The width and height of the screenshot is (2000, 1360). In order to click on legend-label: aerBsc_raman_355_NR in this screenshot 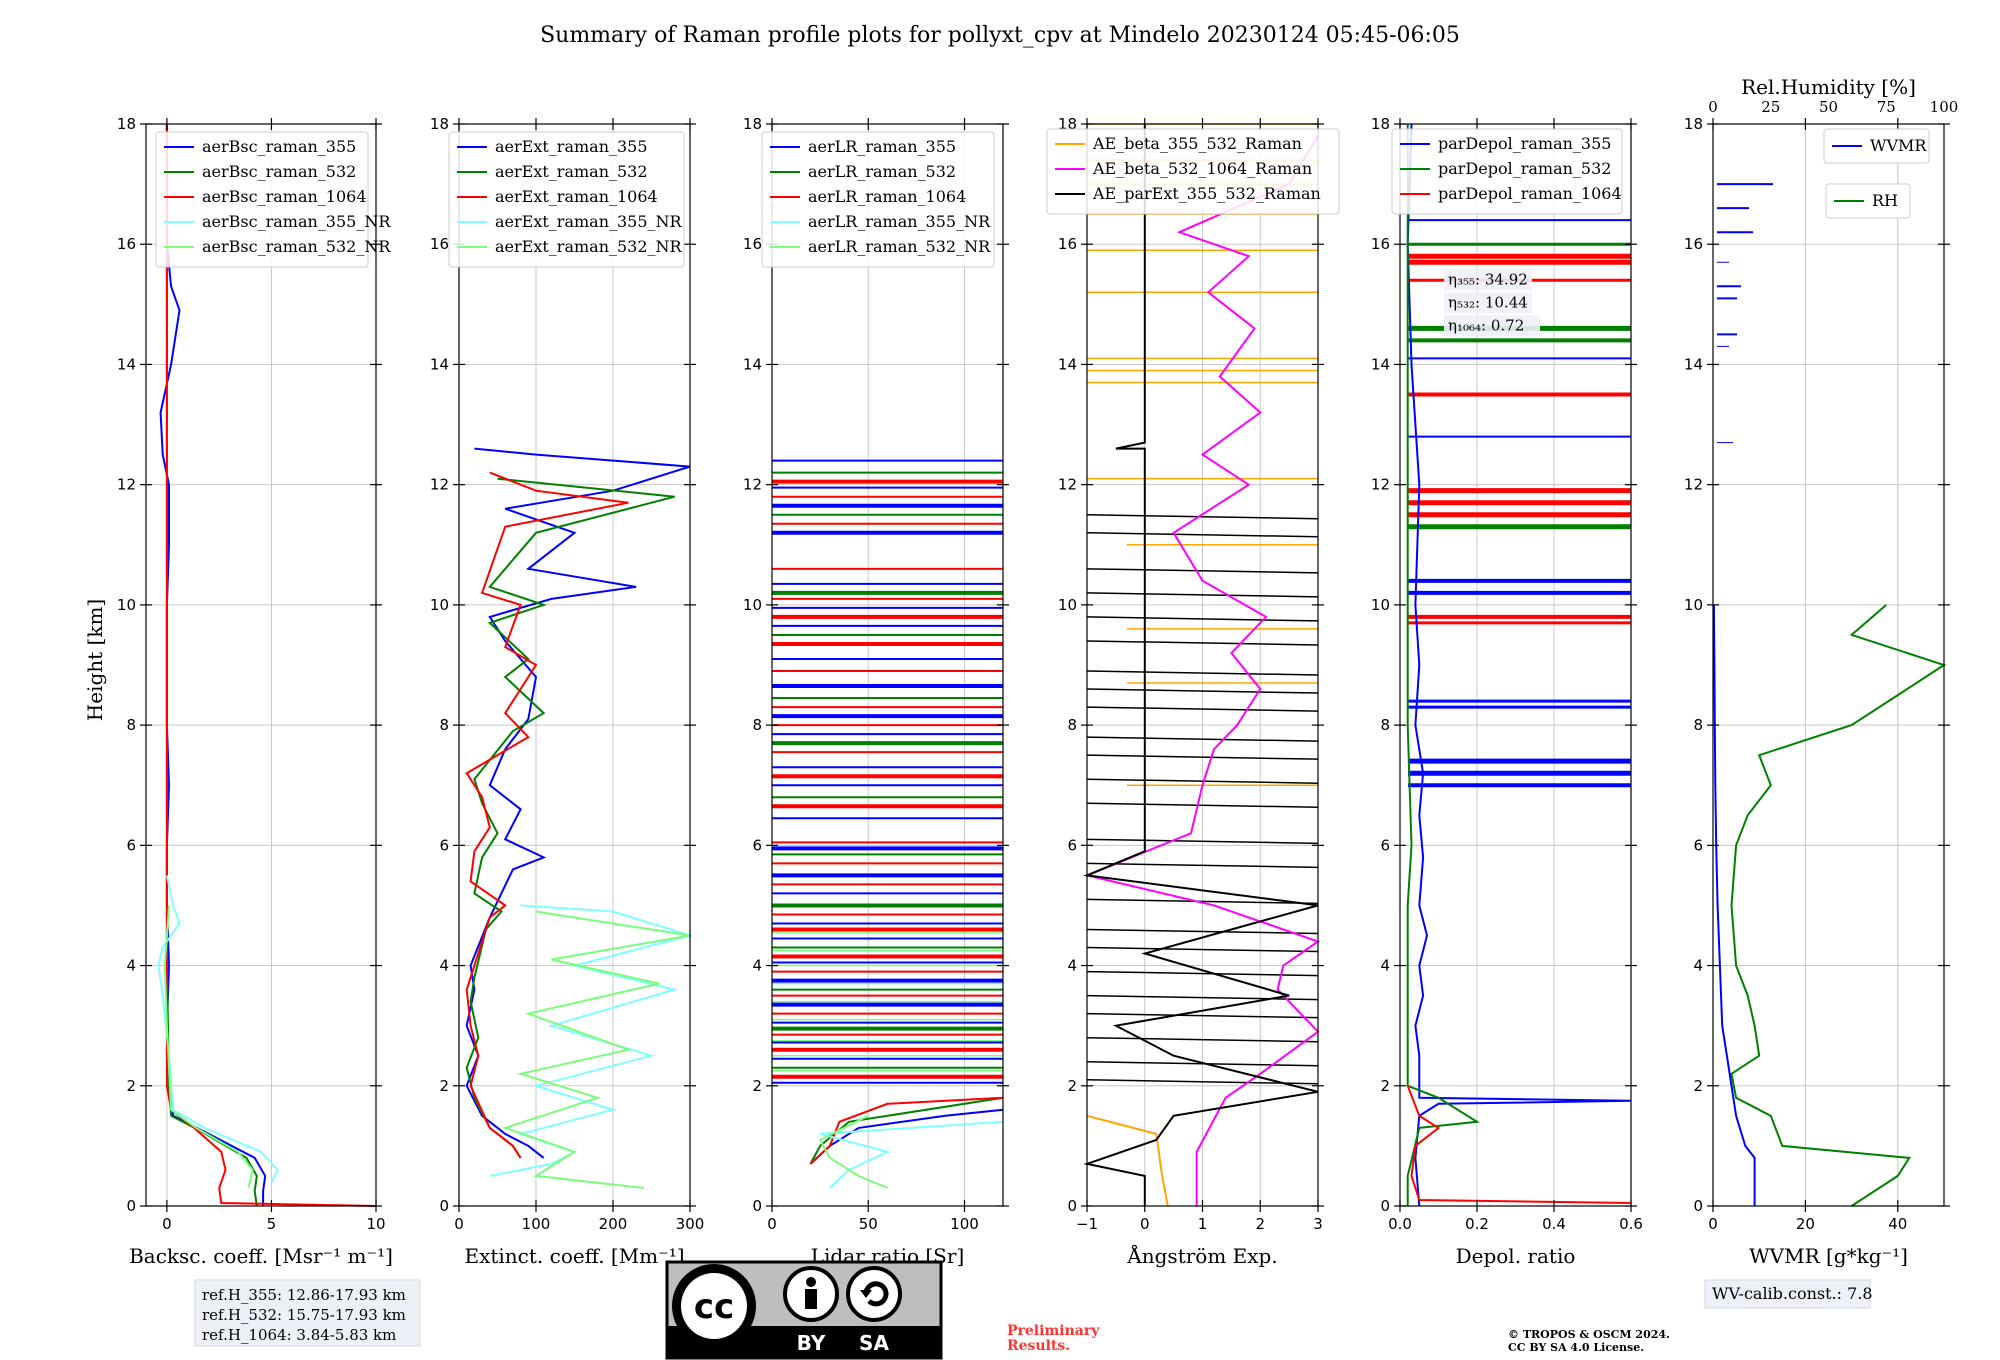, I will do `click(296, 221)`.